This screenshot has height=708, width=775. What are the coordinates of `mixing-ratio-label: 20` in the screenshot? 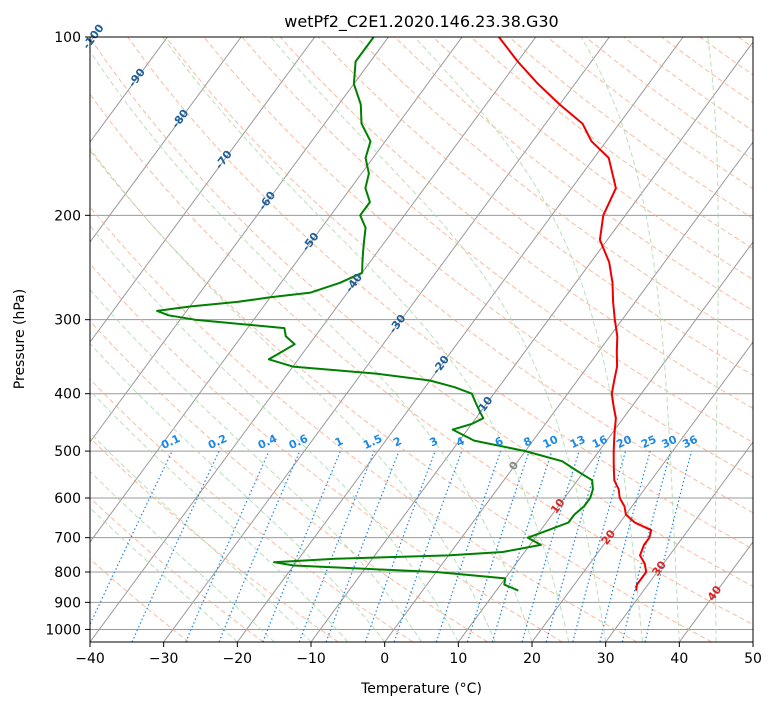 It's located at (624, 442).